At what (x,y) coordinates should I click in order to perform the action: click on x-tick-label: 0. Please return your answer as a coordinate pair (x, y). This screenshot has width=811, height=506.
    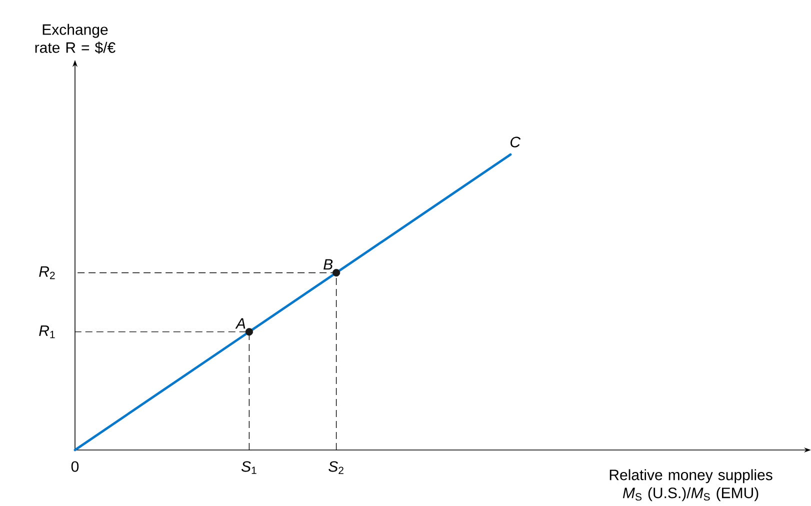
    Looking at the image, I should click on (75, 466).